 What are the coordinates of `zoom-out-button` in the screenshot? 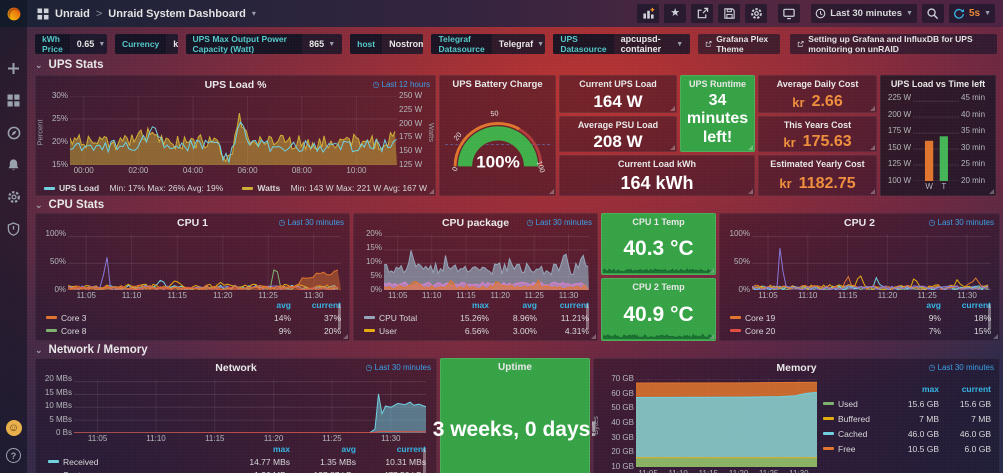 It's located at (932, 13).